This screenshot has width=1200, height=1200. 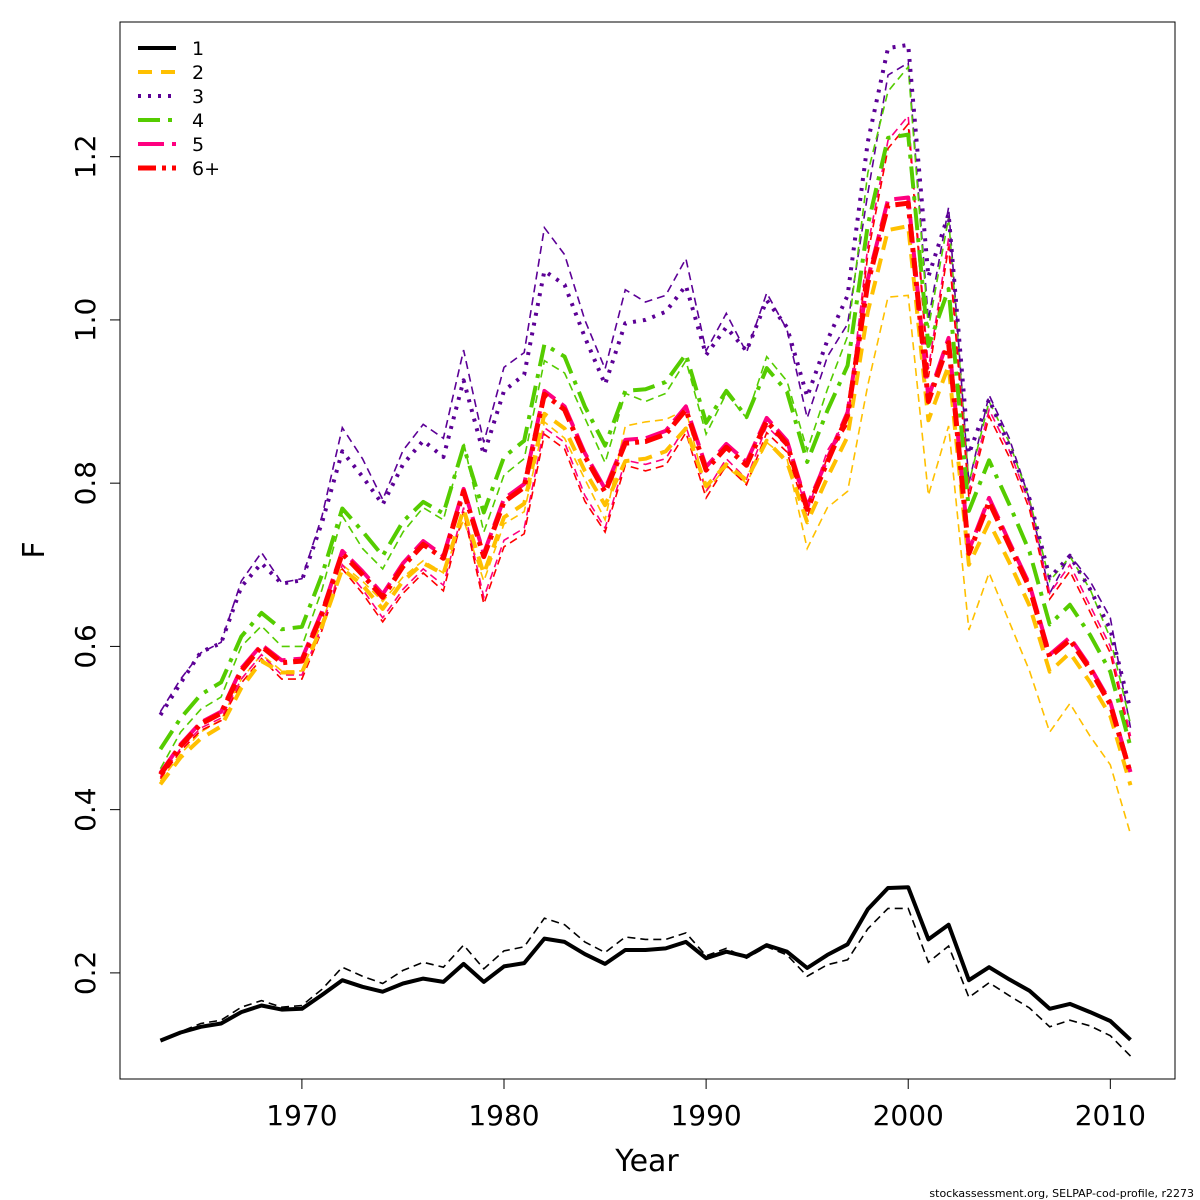 I want to click on legend-label-4: 4, so click(x=198, y=121).